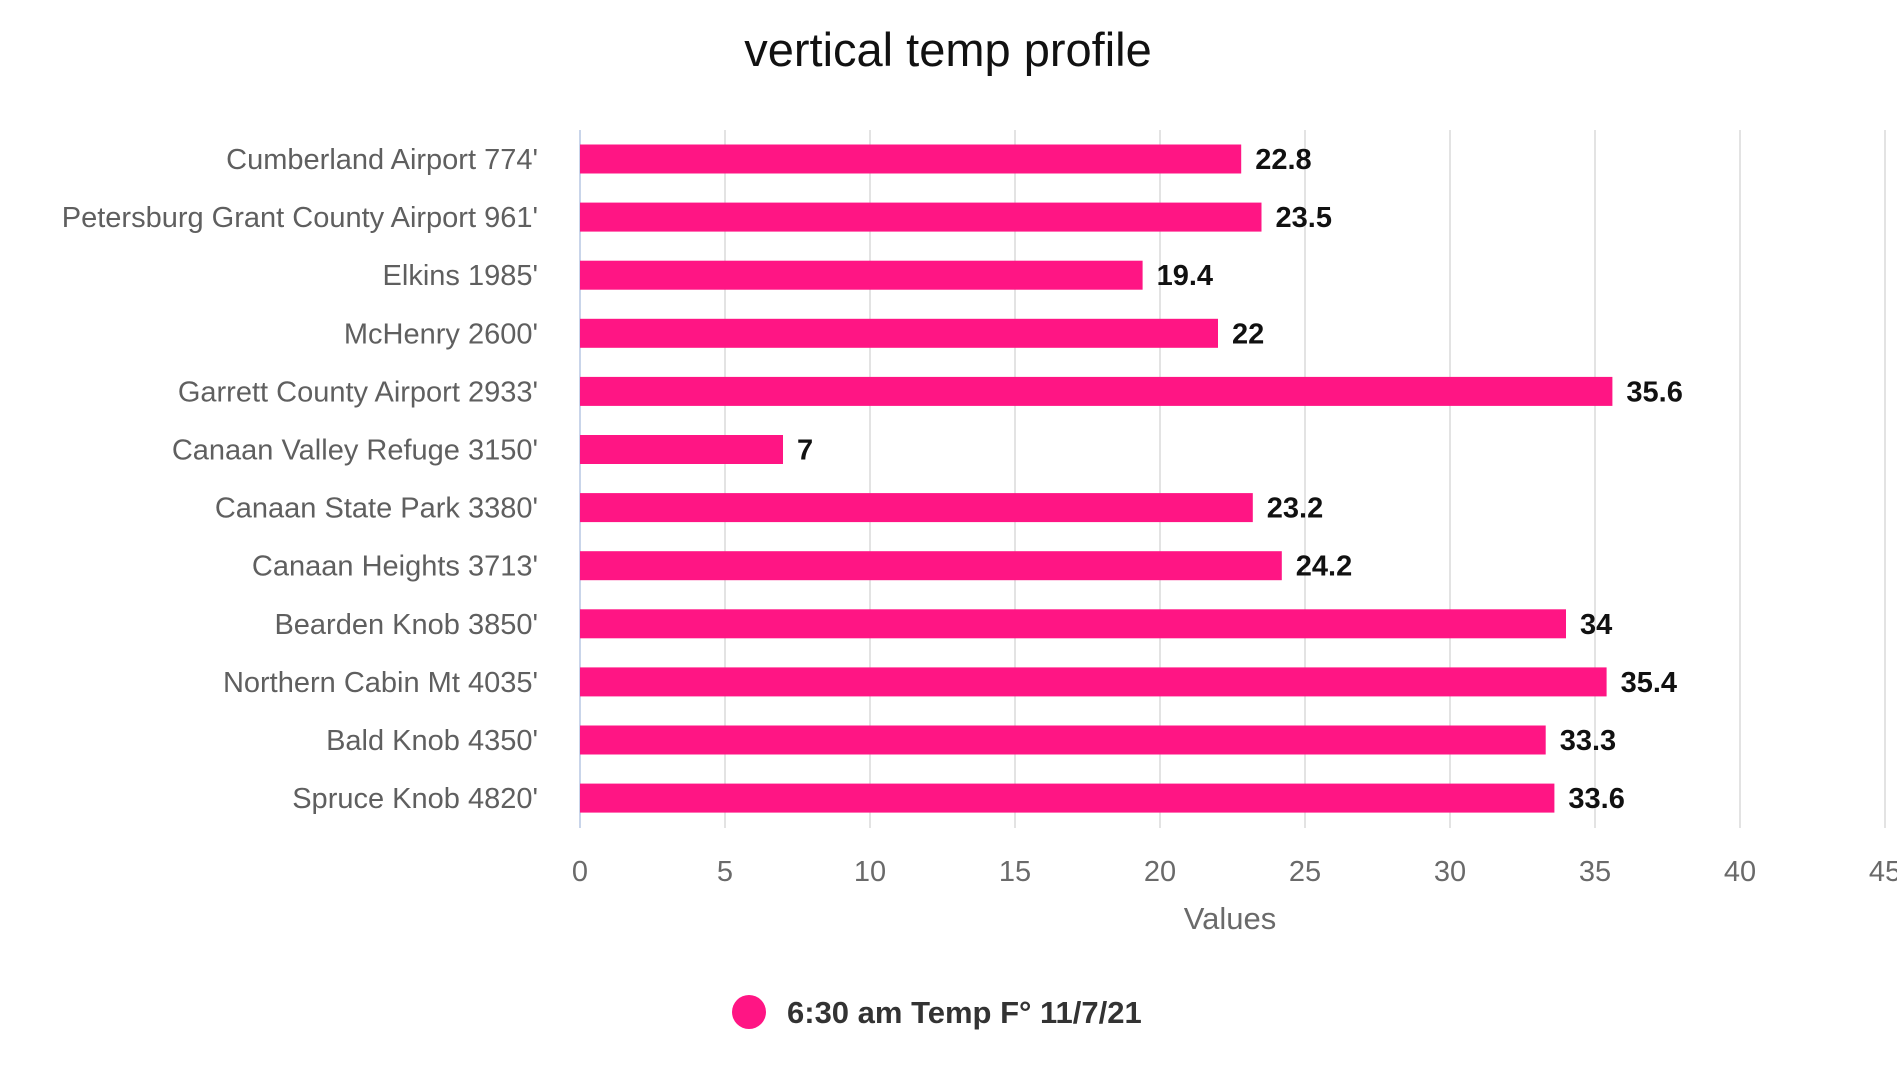 The image size is (1897, 1080). What do you see at coordinates (415, 799) in the screenshot?
I see `category-label: Spruce Knob 4820'` at bounding box center [415, 799].